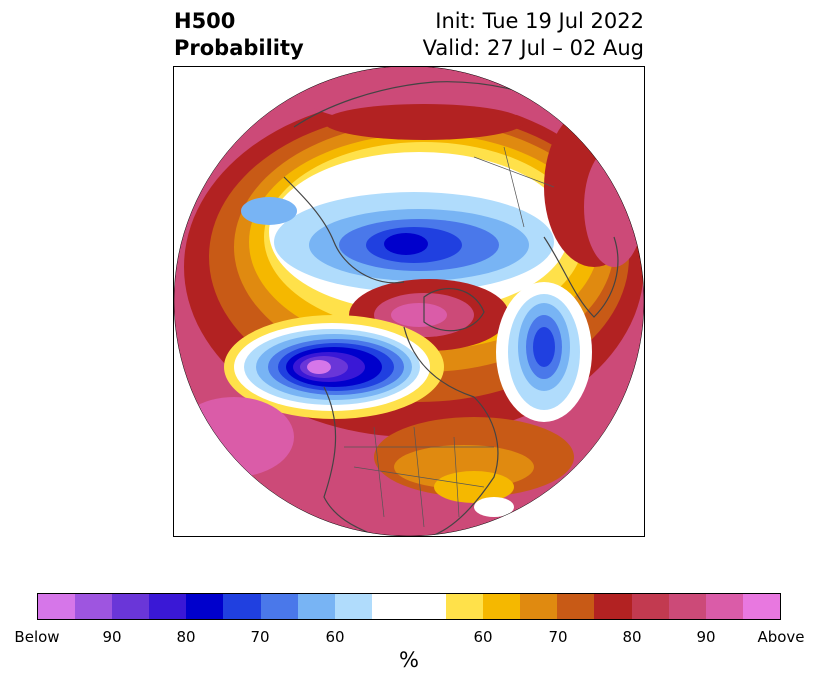  I want to click on southeast-neutral, so click(494, 507).